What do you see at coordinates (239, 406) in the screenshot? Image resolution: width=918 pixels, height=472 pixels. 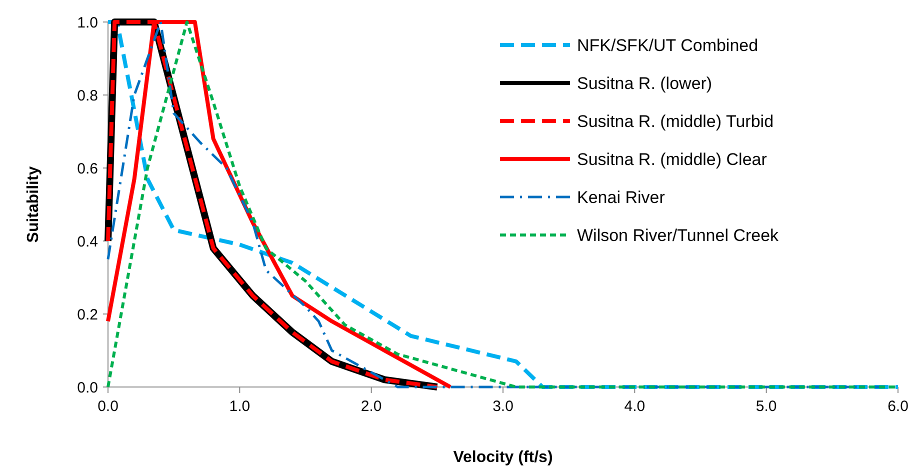 I see `x-tick-label: 1.0` at bounding box center [239, 406].